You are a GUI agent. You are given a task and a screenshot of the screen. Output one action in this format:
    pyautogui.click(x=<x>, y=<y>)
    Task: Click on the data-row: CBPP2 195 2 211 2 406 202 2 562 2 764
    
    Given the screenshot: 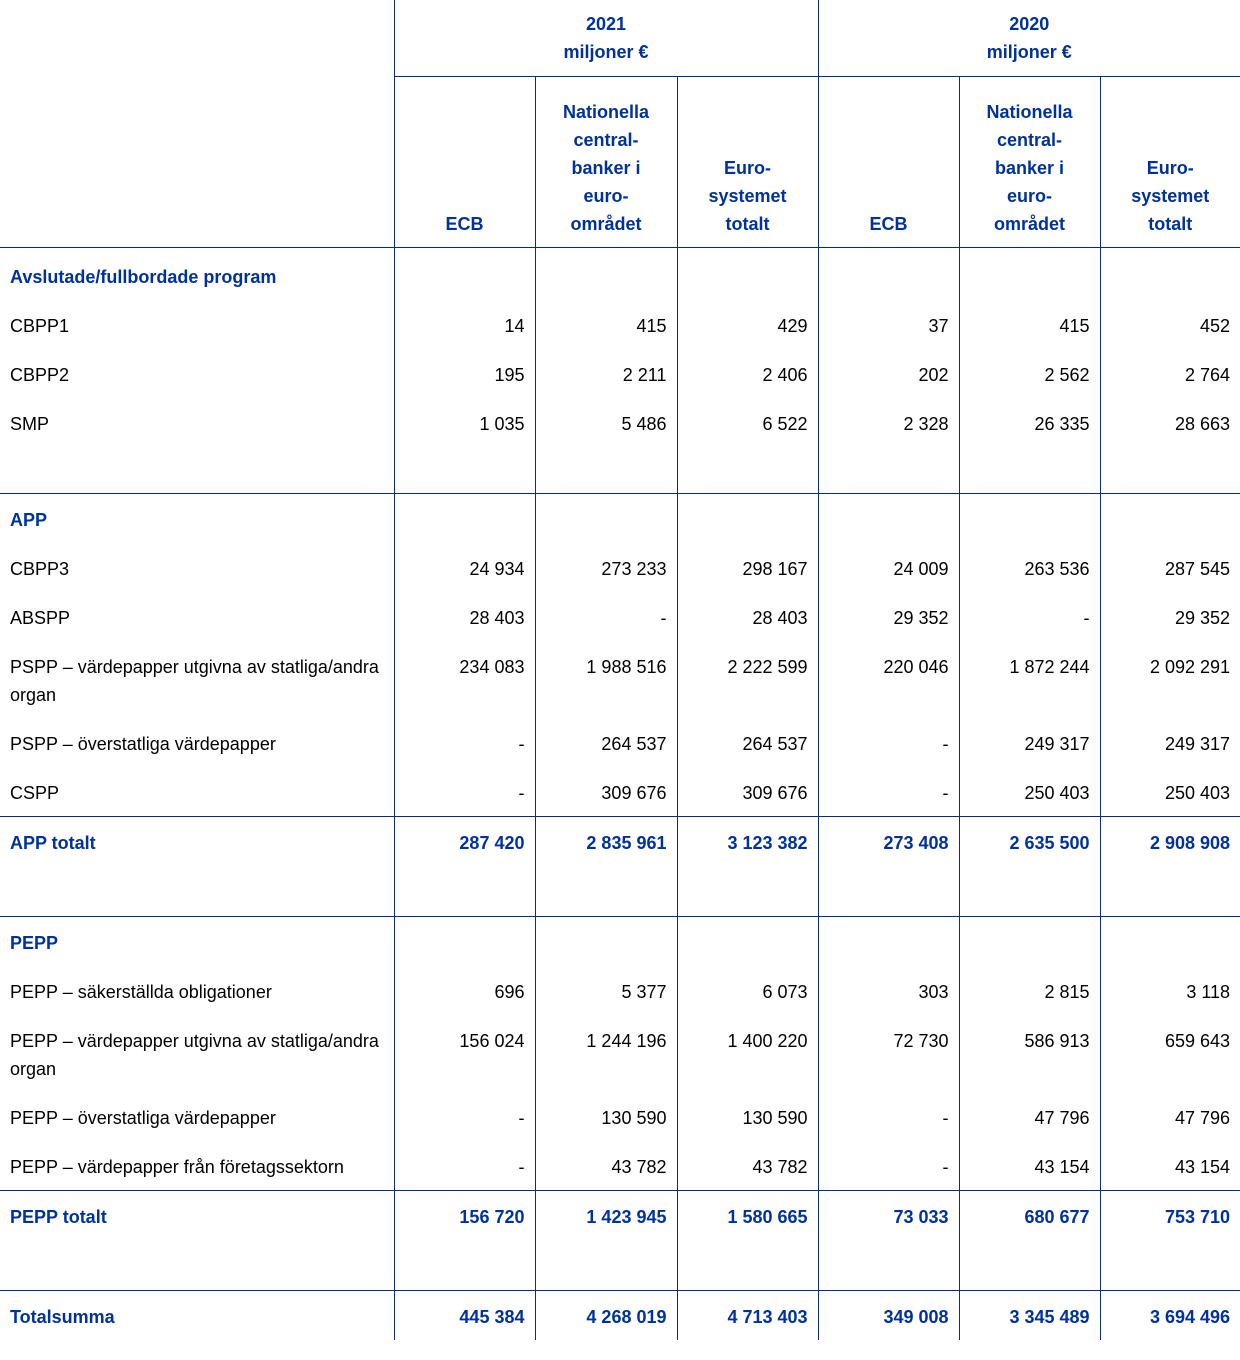 What is the action you would take?
    pyautogui.click(x=620, y=373)
    